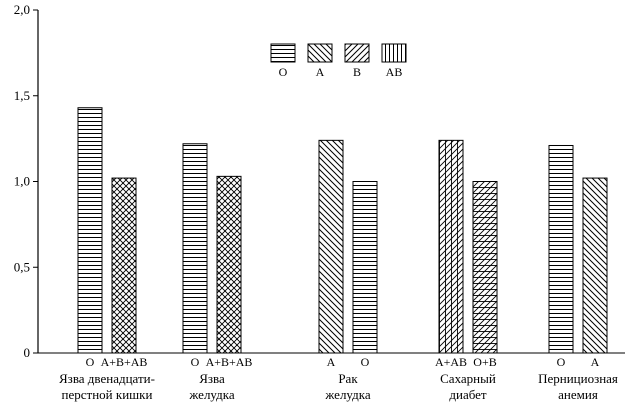 This screenshot has height=411, width=639. I want to click on legend-label: B, so click(357, 72).